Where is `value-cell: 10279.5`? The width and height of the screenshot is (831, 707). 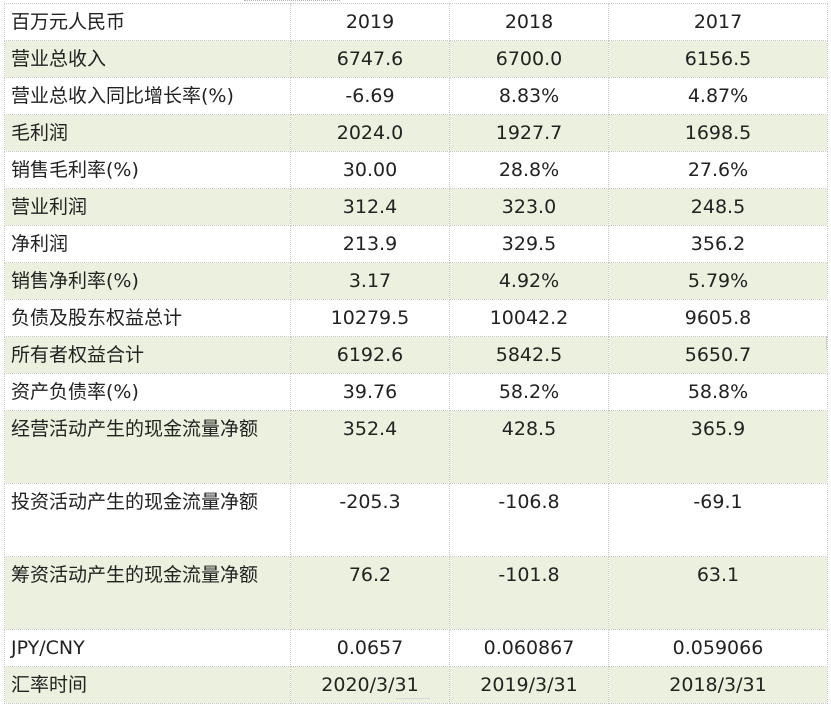
value-cell: 10279.5 is located at coordinates (370, 318).